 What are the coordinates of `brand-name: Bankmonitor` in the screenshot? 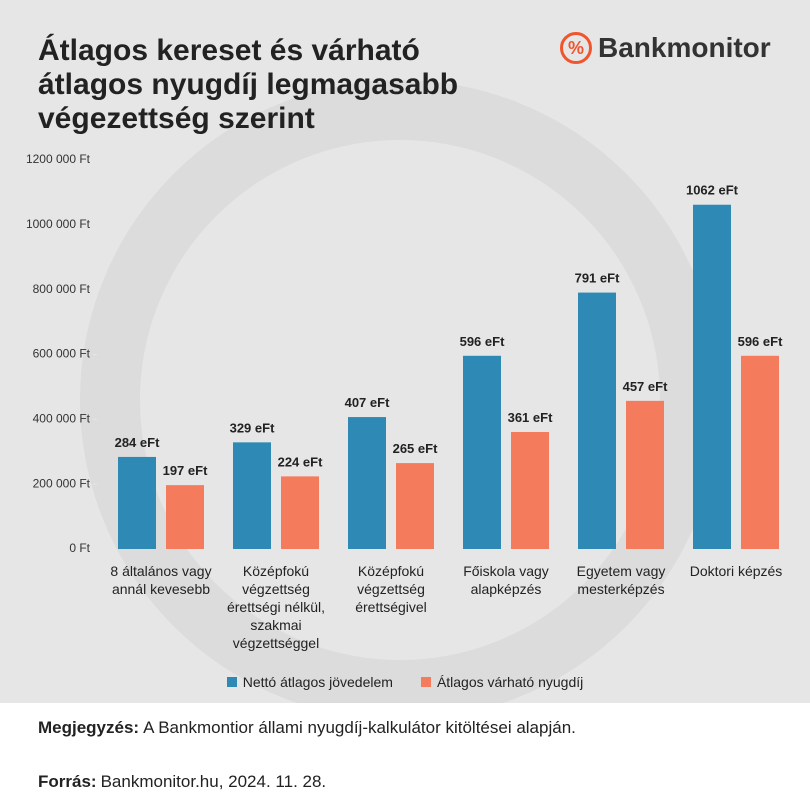 It's located at (684, 47).